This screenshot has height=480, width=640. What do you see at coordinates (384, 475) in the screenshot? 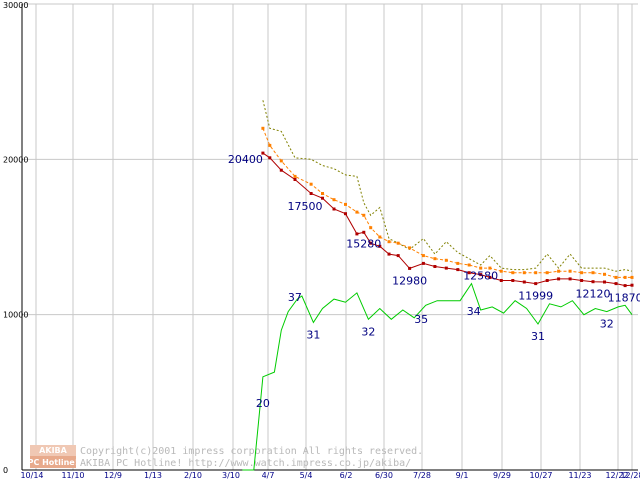
I see `x-tick-label: 6/30` at bounding box center [384, 475].